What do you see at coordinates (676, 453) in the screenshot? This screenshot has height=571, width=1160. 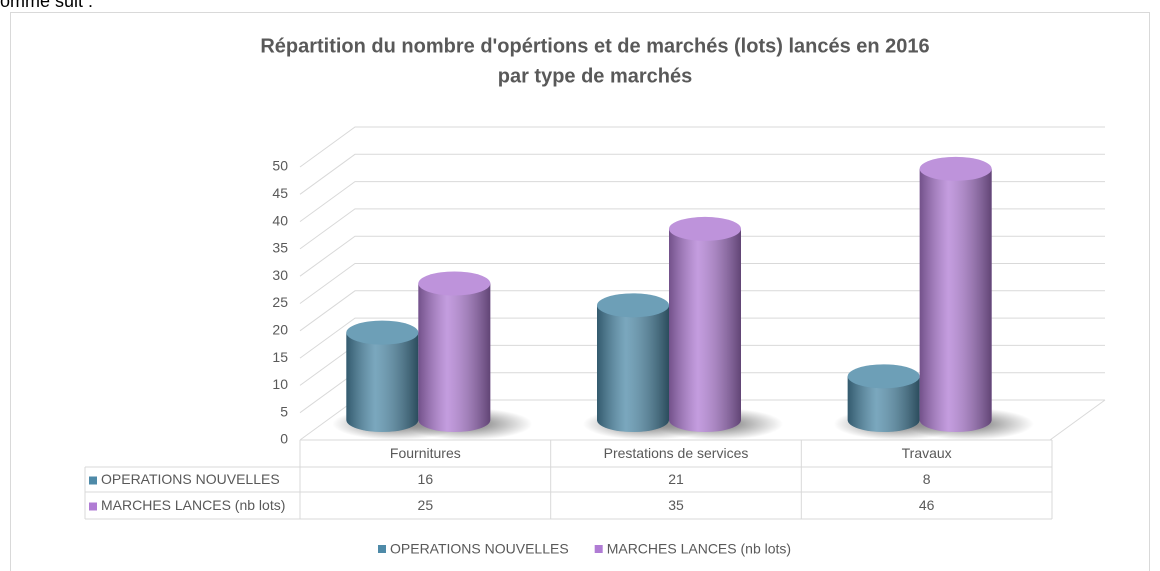 I see `x-tick-label: Prestations de services` at bounding box center [676, 453].